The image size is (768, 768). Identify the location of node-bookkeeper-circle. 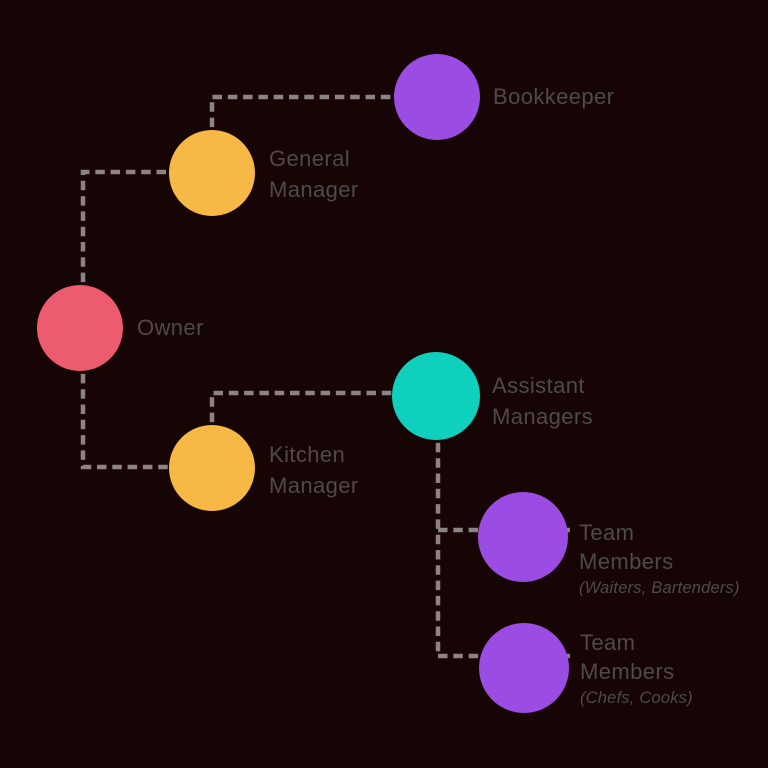
(437, 97).